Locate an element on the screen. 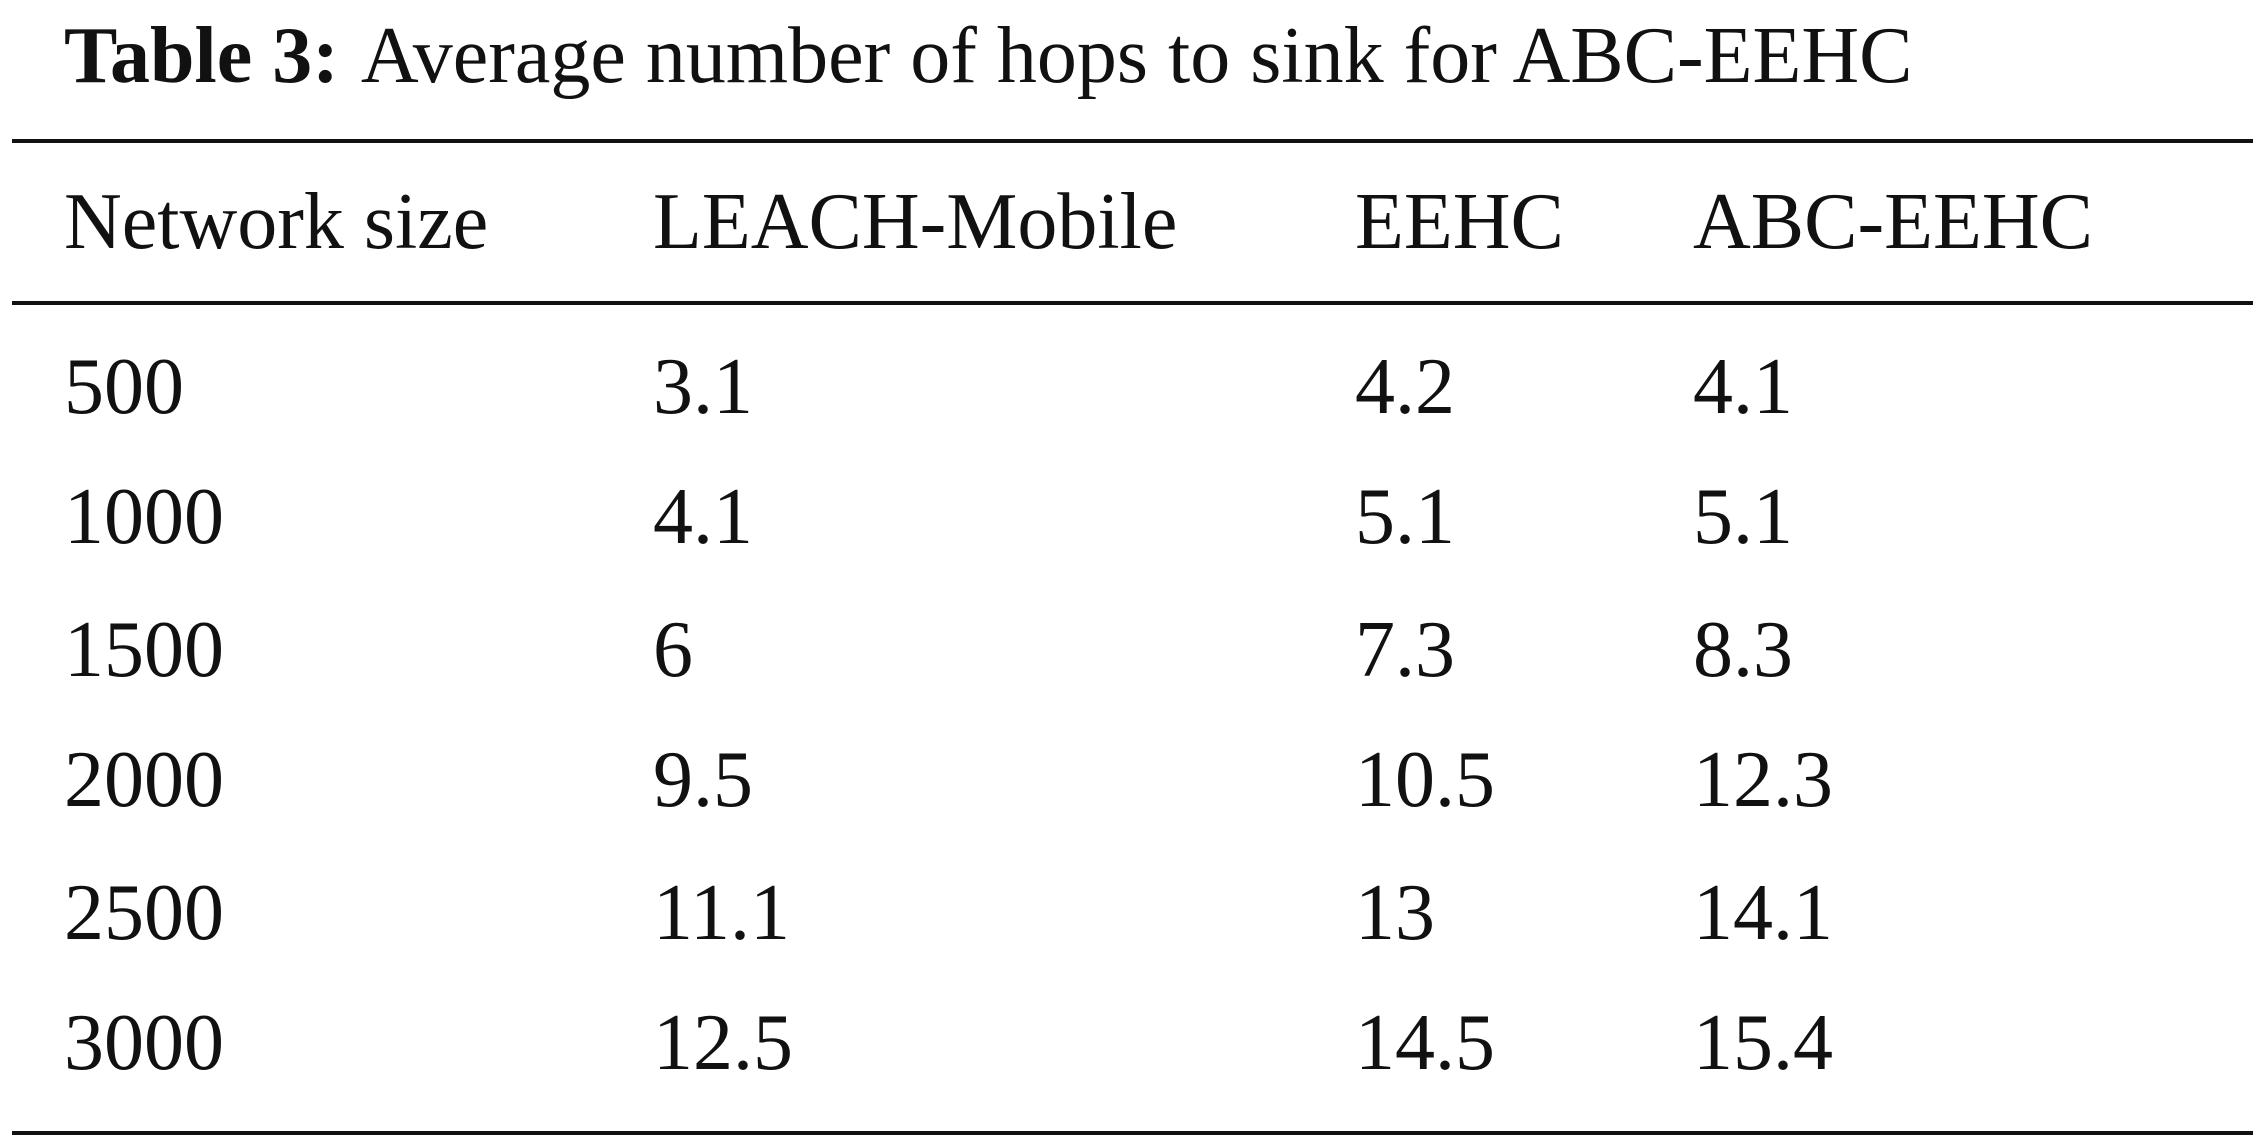 This screenshot has width=2265, height=1148. table-cell: 3000 is located at coordinates (144, 1043).